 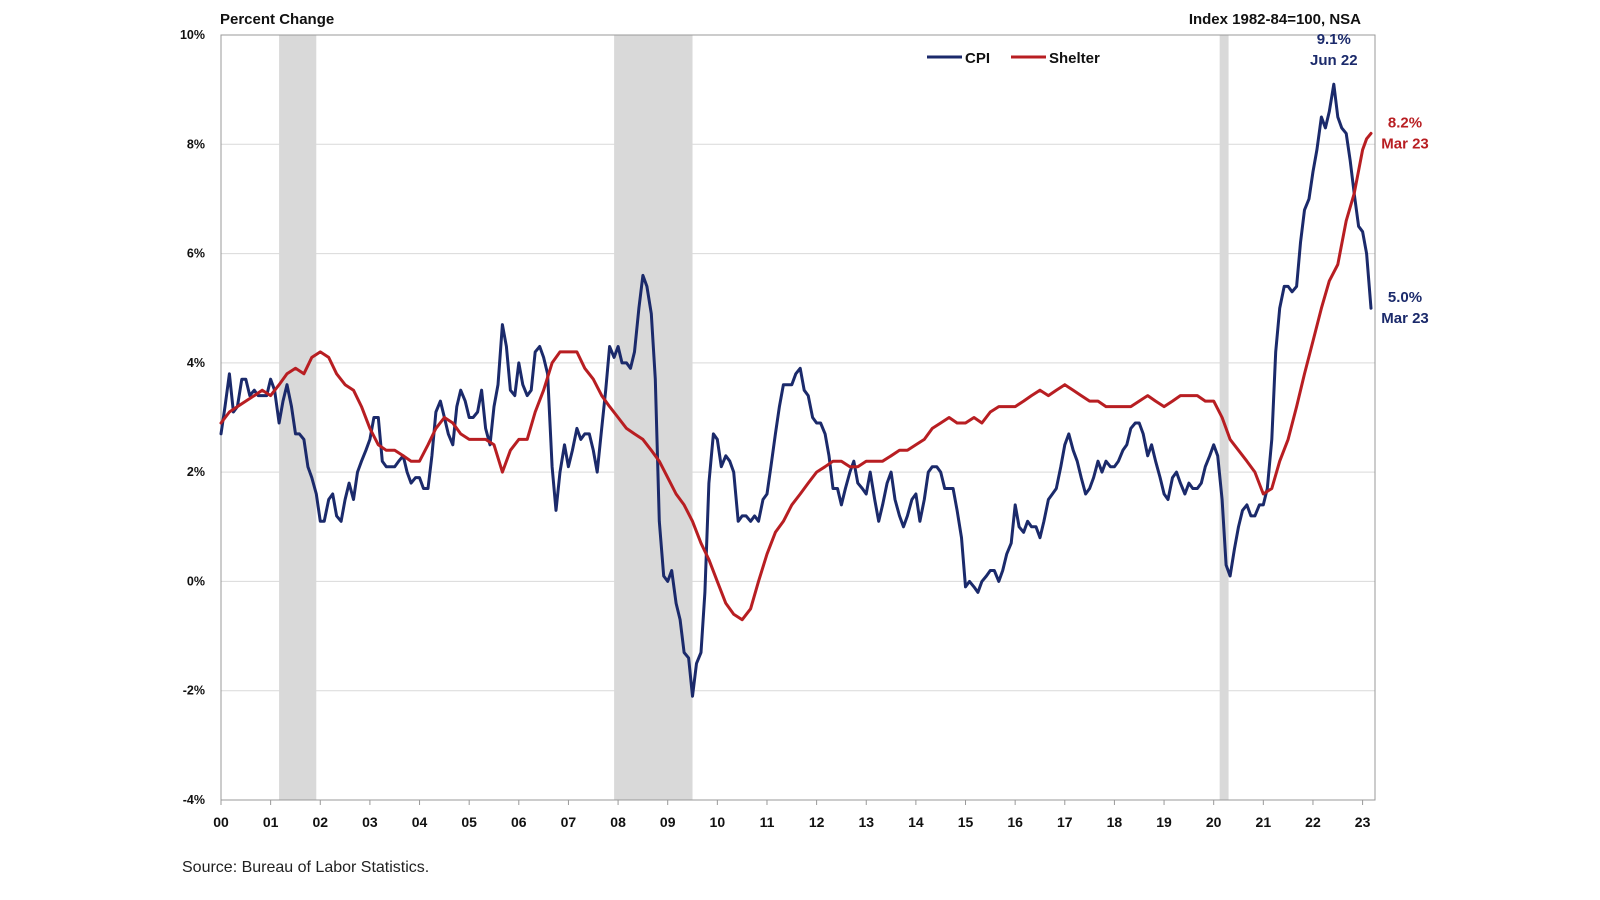 I want to click on y-tick-label: 0%, so click(x=196, y=581).